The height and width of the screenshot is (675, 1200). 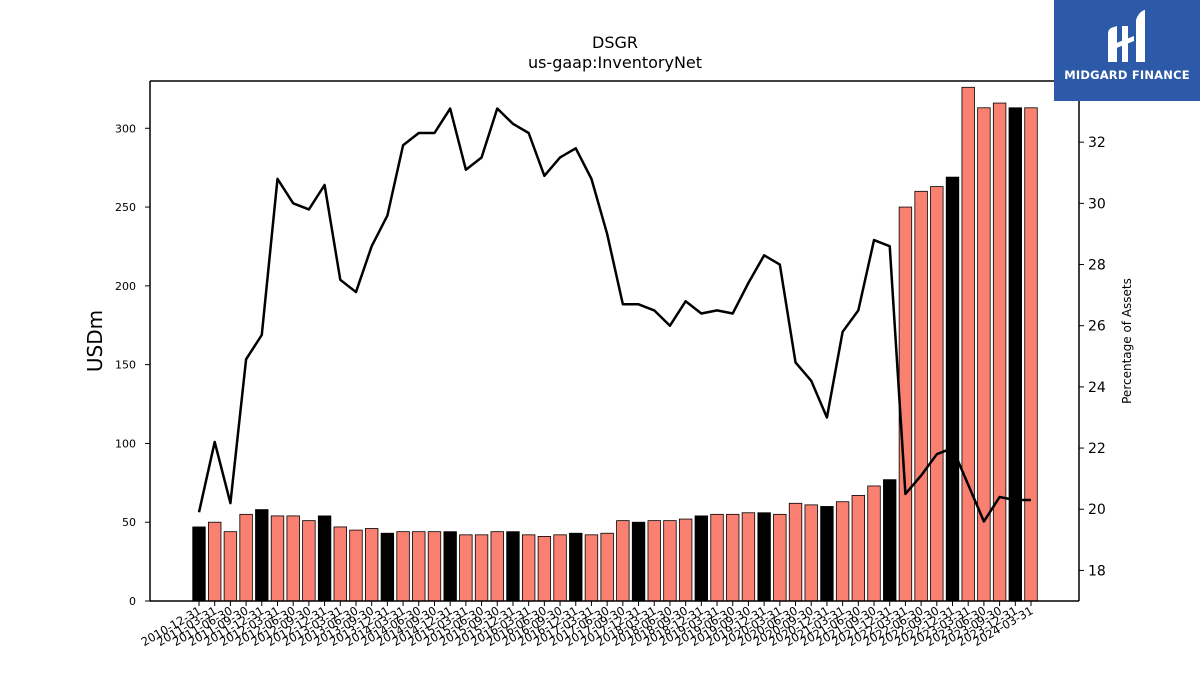 What do you see at coordinates (1097, 571) in the screenshot?
I see `y2-tick-label: 18` at bounding box center [1097, 571].